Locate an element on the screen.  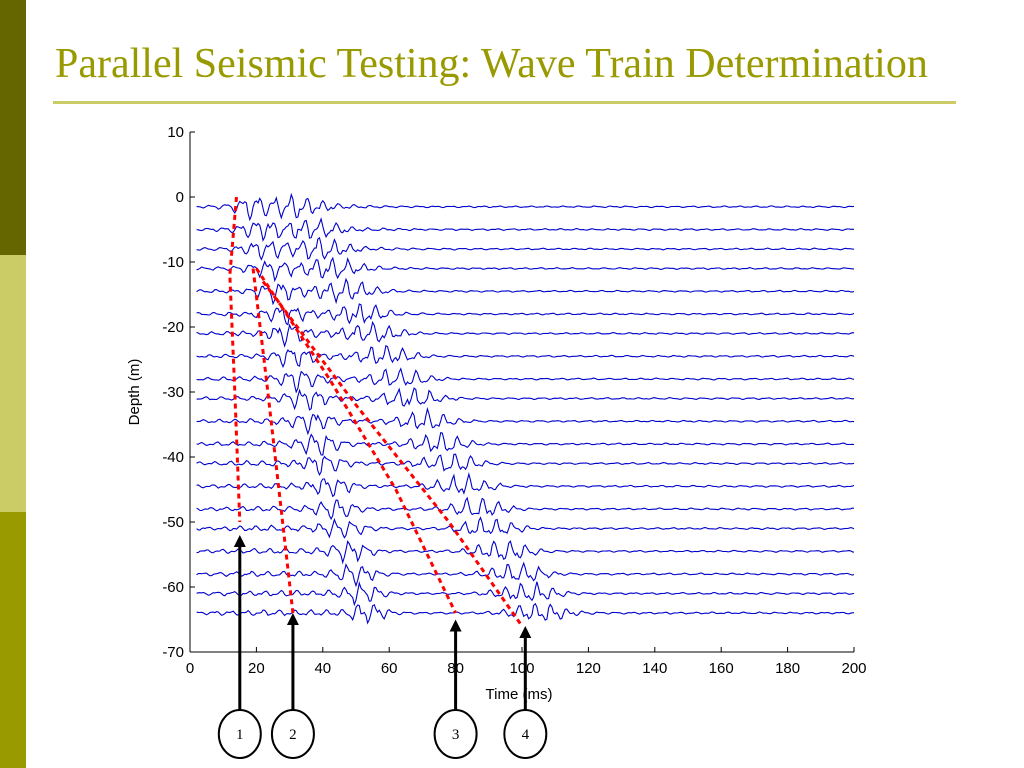
x-tick-label: 20 is located at coordinates (256, 668).